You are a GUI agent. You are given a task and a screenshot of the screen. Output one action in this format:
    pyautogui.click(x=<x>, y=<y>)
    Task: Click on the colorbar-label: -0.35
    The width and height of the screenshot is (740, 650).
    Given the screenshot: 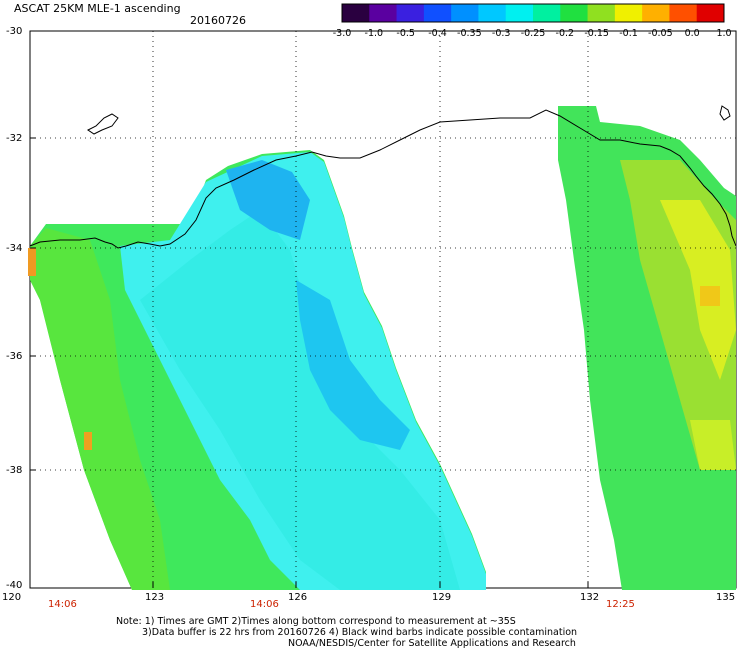 What is the action you would take?
    pyautogui.click(x=469, y=33)
    